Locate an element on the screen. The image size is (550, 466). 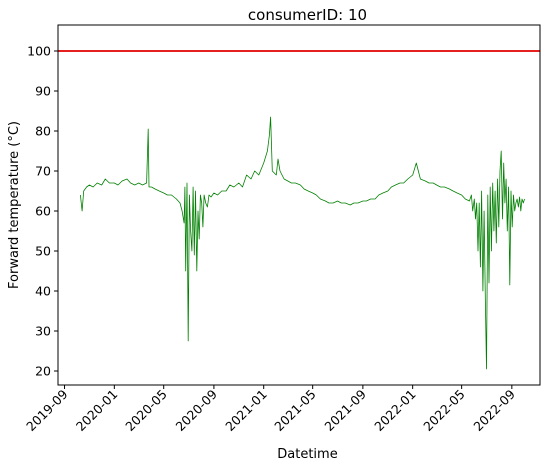
x-tick-label: 2019-09 is located at coordinates (47, 410).